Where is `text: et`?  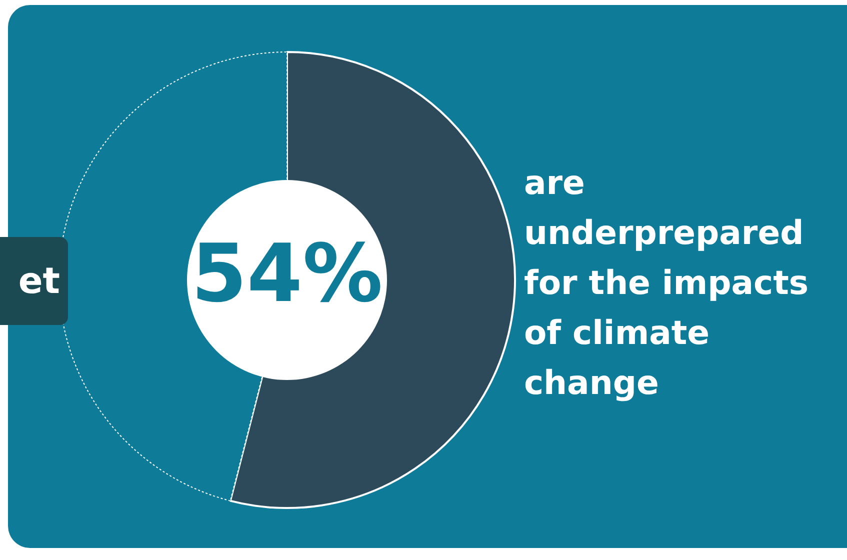
text: et is located at coordinates (34, 281).